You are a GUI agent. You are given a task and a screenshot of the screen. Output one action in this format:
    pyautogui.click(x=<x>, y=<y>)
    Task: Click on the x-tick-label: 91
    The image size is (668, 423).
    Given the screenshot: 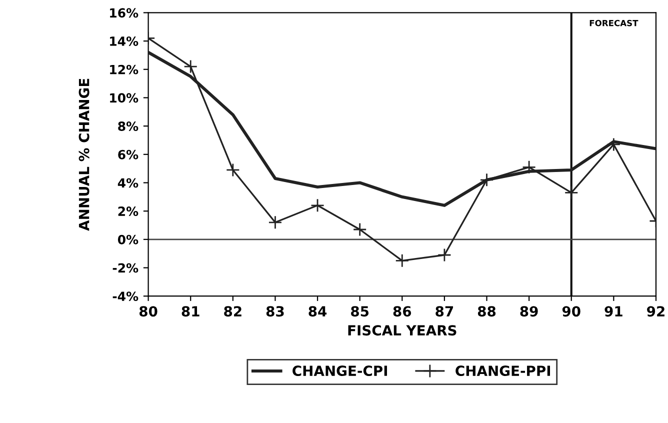 What is the action you would take?
    pyautogui.click(x=613, y=311)
    